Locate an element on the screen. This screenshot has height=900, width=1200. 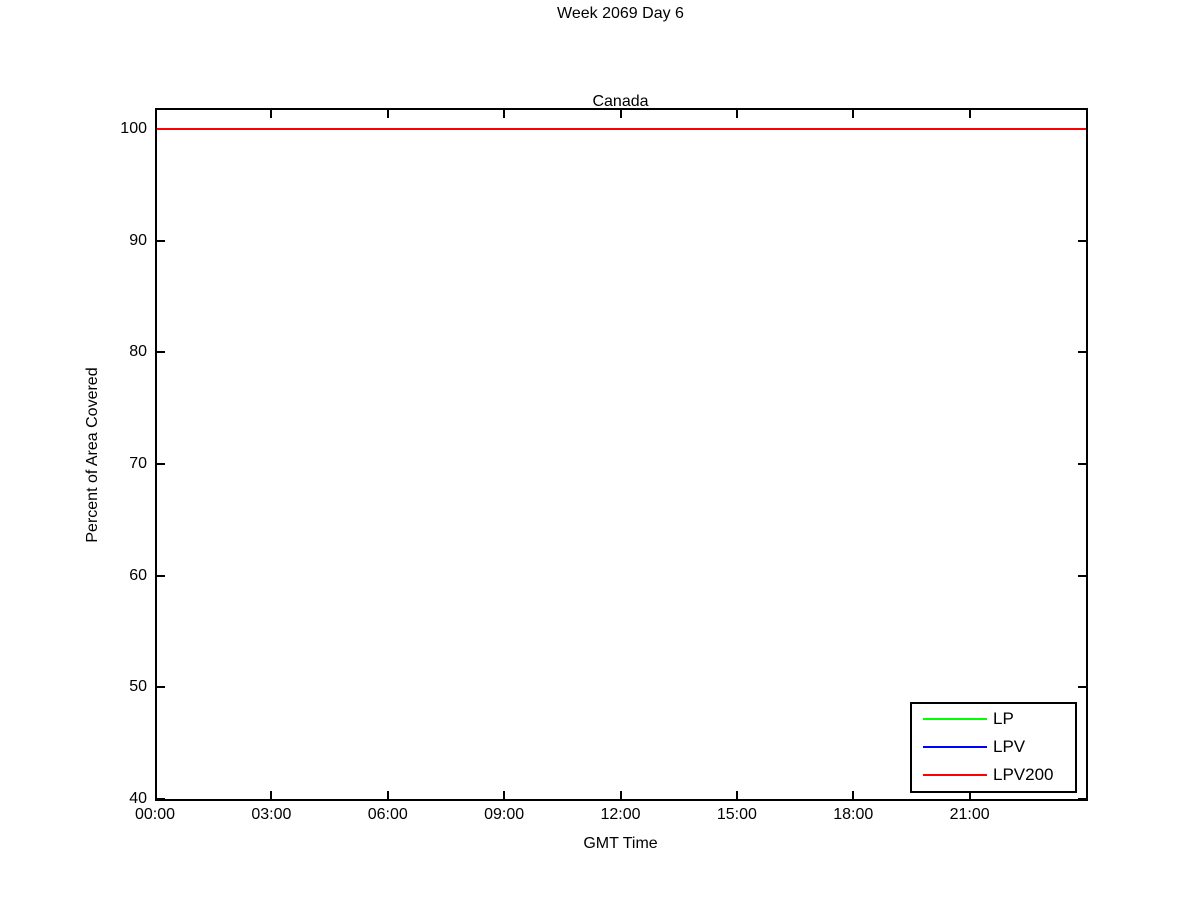
y-tick-label: 70 is located at coordinates (138, 463).